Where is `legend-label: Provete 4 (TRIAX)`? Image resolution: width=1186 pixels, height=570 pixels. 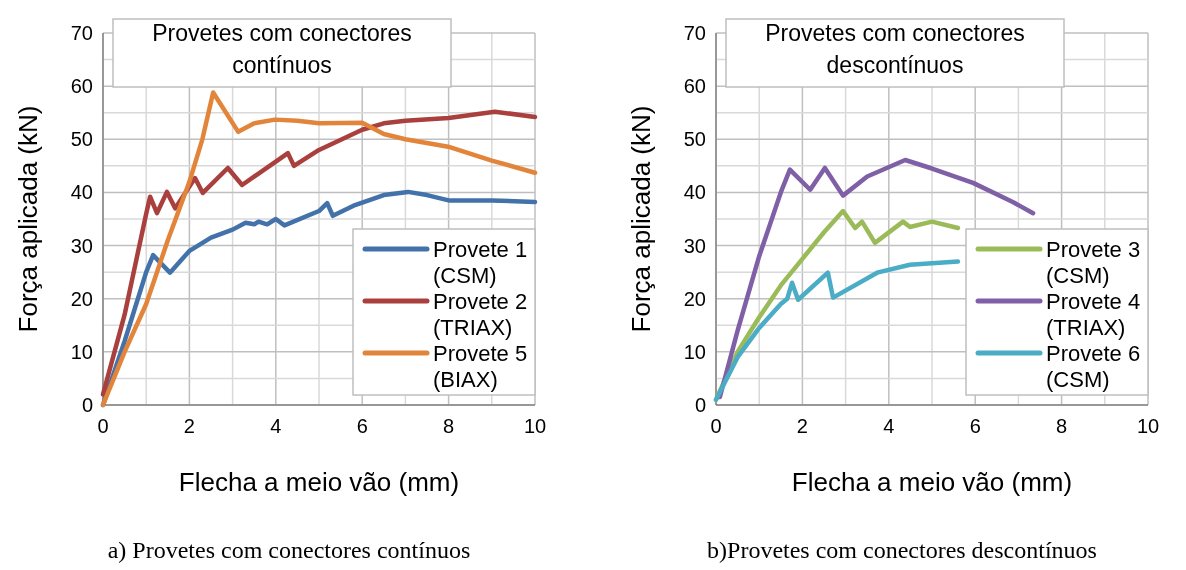
legend-label: Provete 4 (TRIAX) is located at coordinates (1093, 314).